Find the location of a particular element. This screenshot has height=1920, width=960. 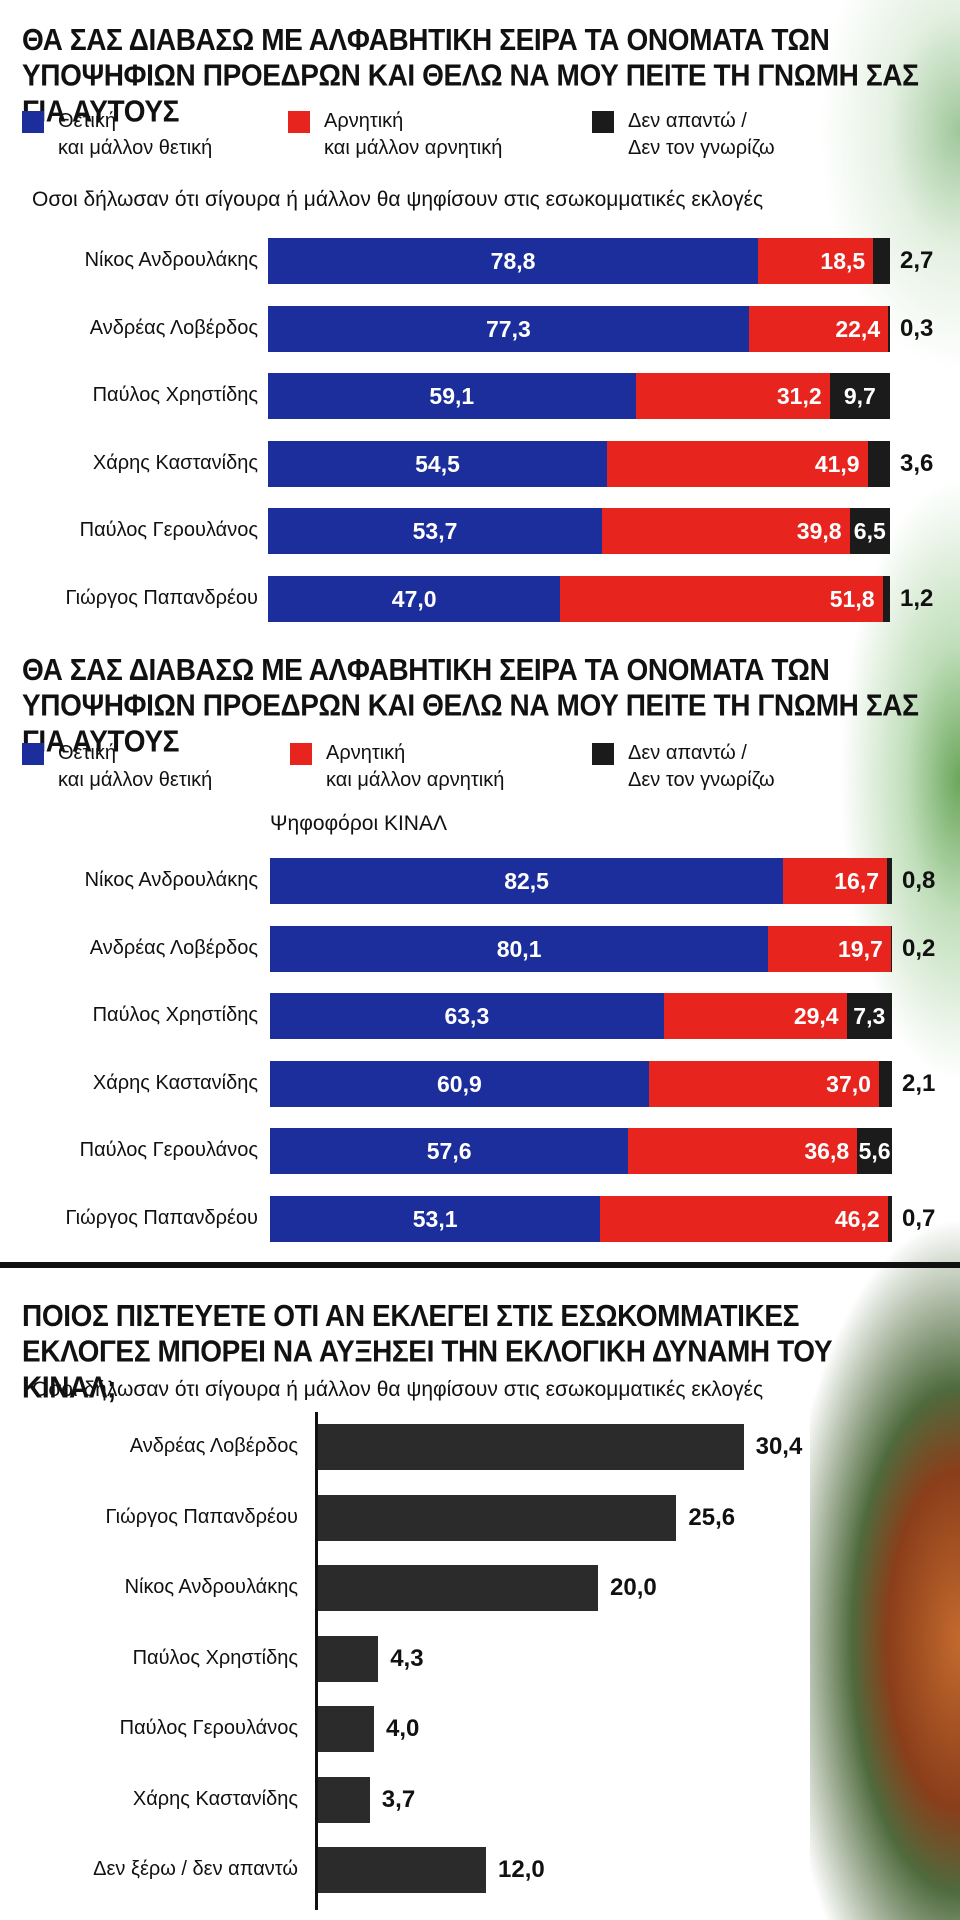

stacked-bar: 54,5 41,9 is located at coordinates (579, 463).